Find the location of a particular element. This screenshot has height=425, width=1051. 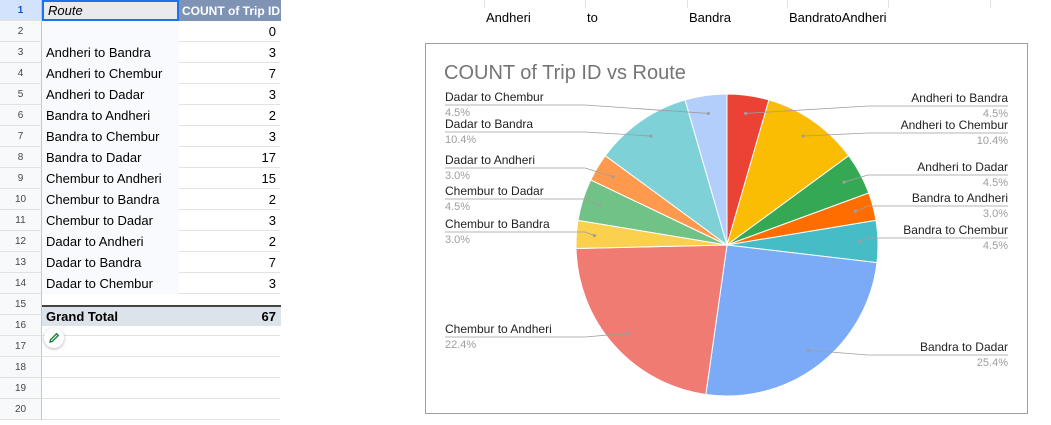

row-header: 19 is located at coordinates (21, 388).